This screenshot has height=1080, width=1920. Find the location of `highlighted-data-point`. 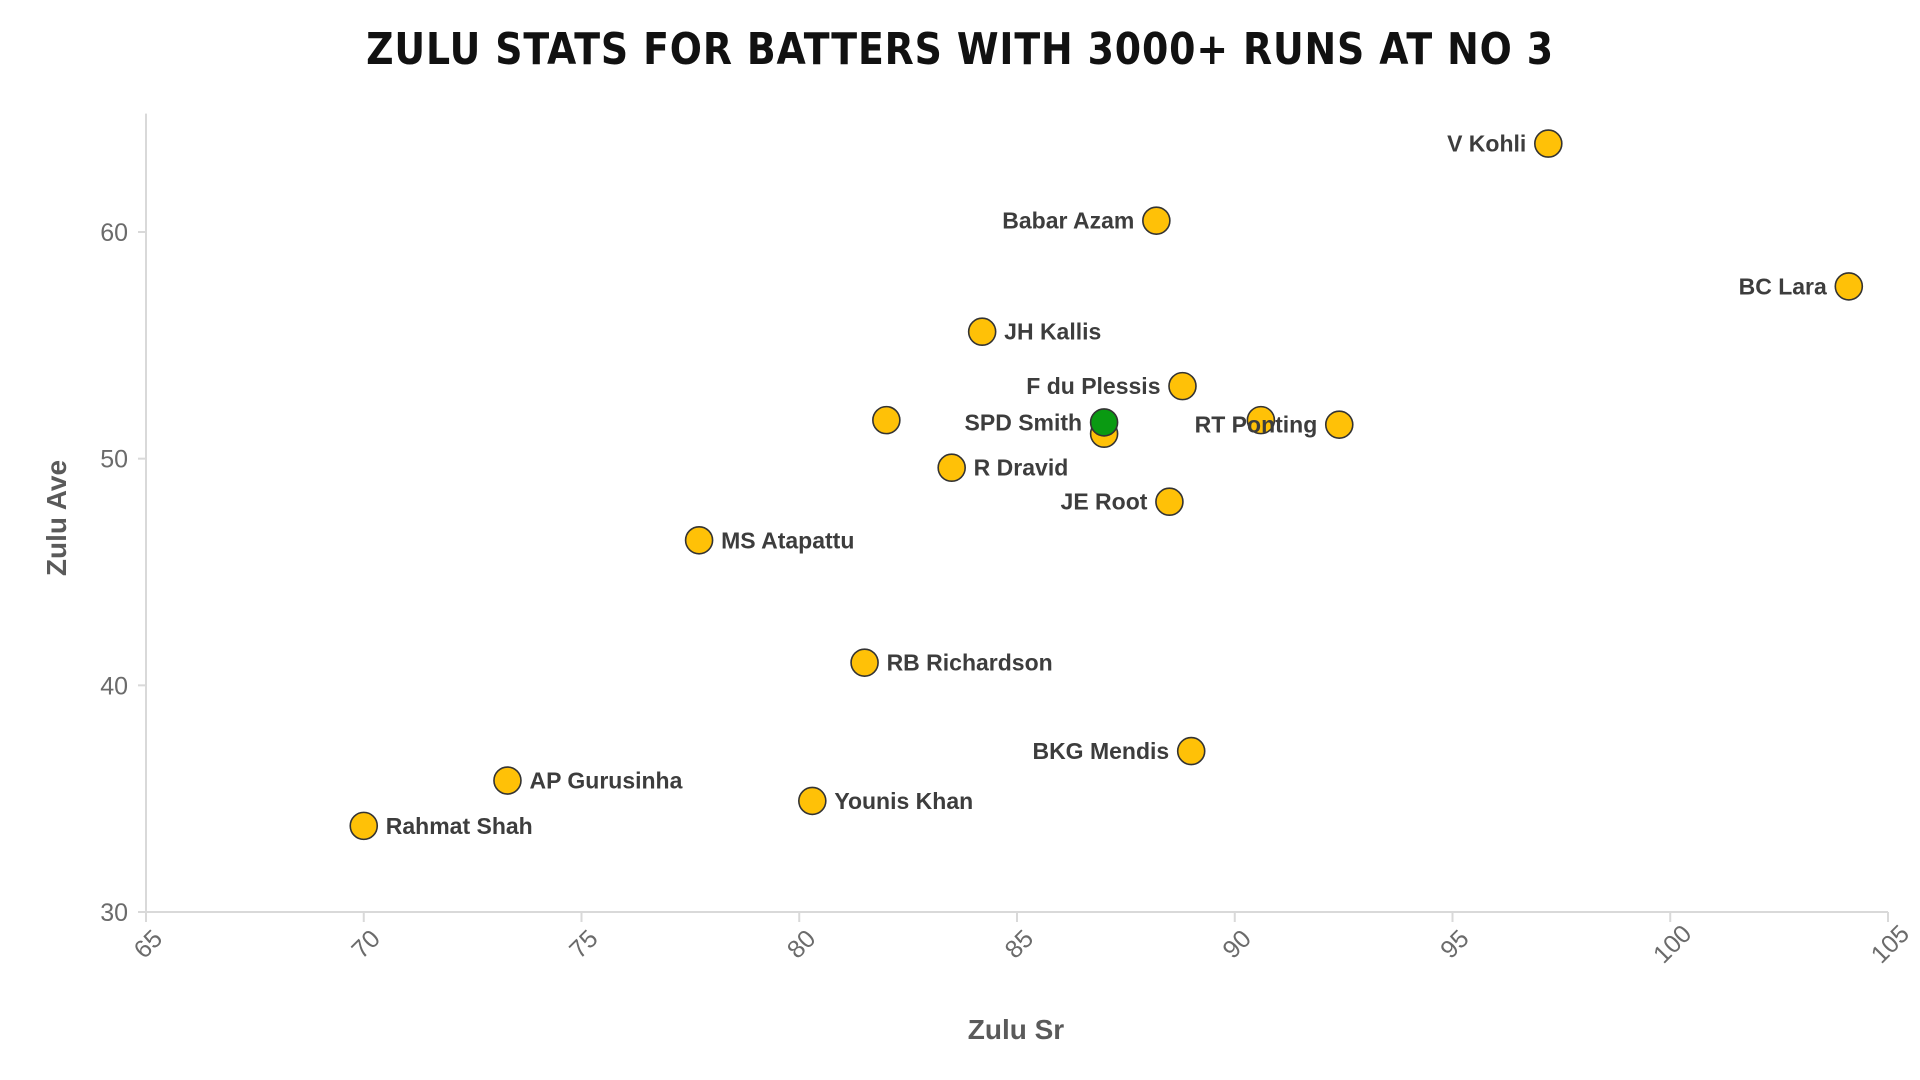

highlighted-data-point is located at coordinates (1104, 422).